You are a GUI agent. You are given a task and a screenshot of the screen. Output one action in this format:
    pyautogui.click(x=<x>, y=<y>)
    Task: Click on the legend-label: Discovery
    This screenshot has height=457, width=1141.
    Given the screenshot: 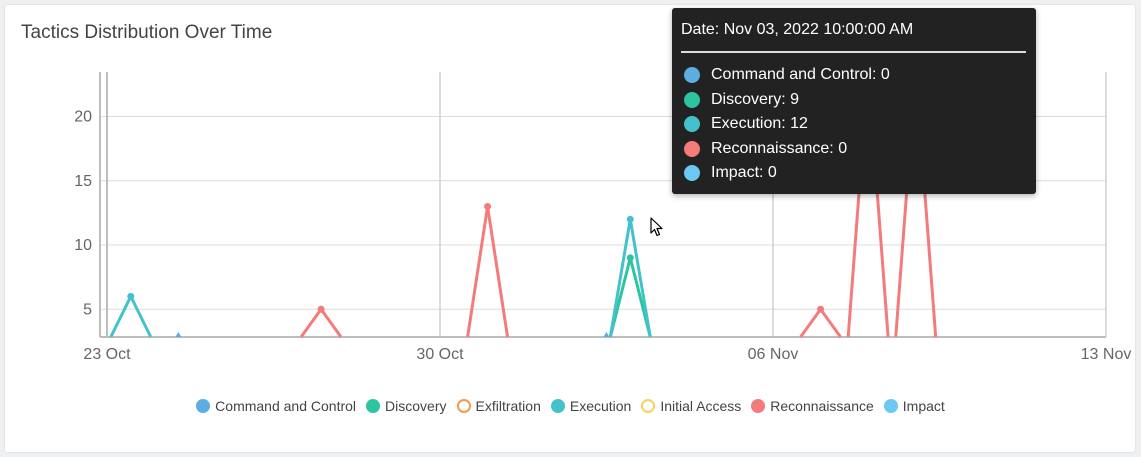 What is the action you would take?
    pyautogui.click(x=416, y=406)
    